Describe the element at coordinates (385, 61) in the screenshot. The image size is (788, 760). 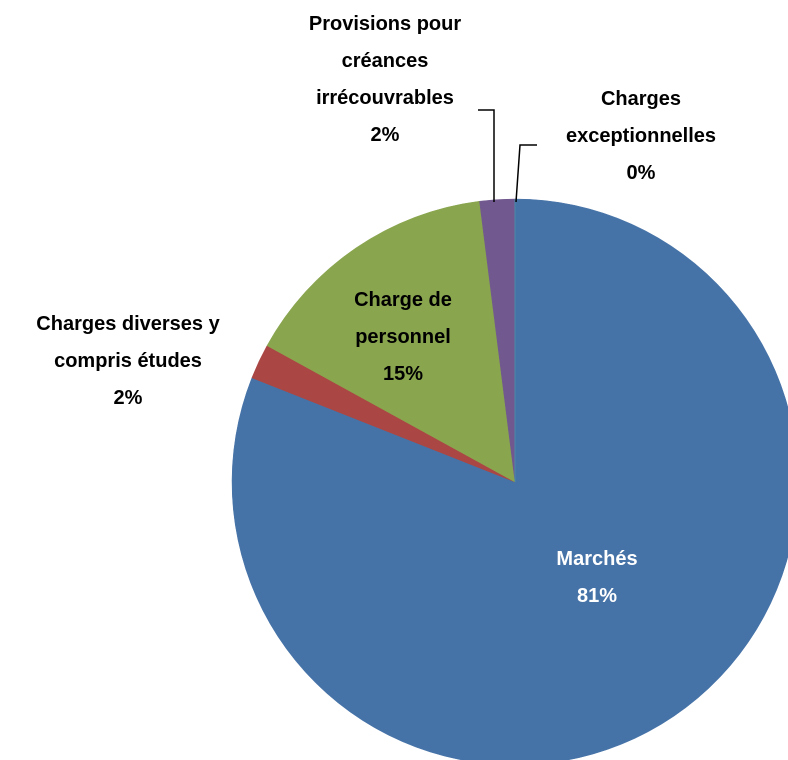
I see `category-label: Provisions pour créances irrécouvrables` at that location.